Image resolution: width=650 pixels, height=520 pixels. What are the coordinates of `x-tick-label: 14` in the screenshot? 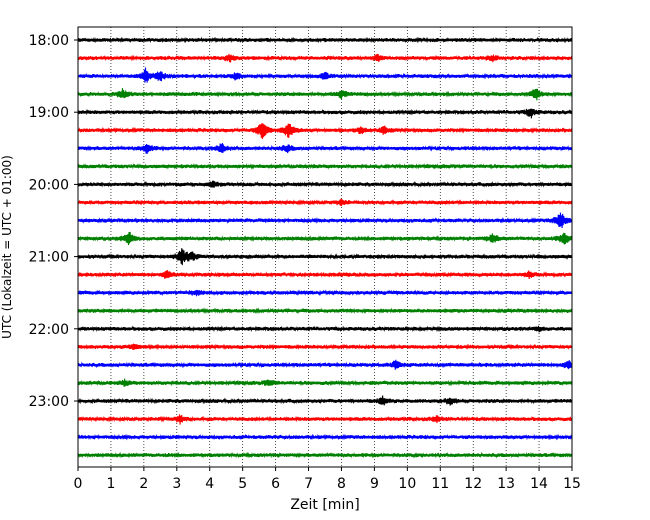 It's located at (539, 484).